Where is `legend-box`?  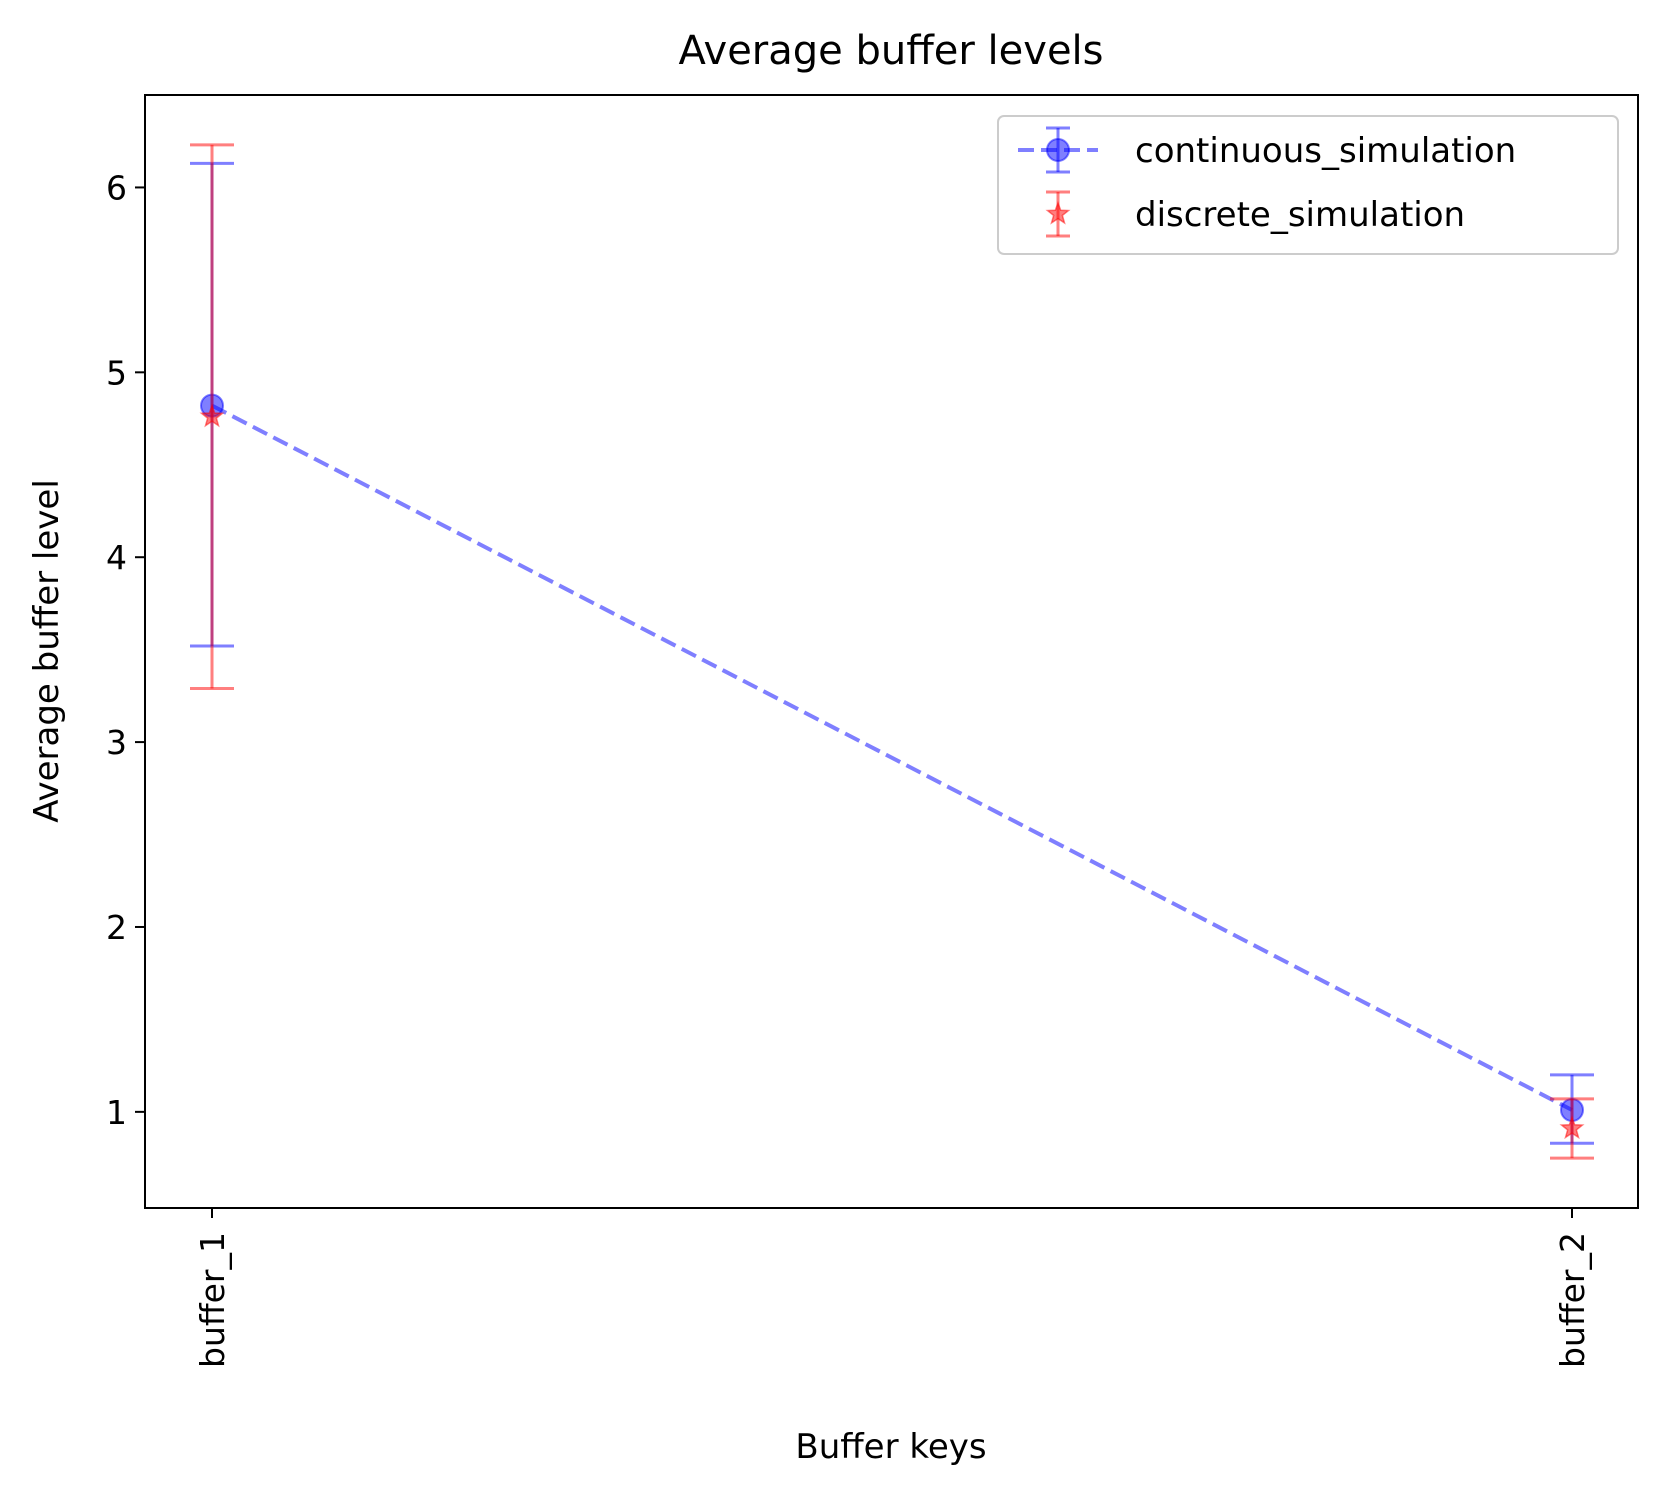 legend-box is located at coordinates (1308, 185).